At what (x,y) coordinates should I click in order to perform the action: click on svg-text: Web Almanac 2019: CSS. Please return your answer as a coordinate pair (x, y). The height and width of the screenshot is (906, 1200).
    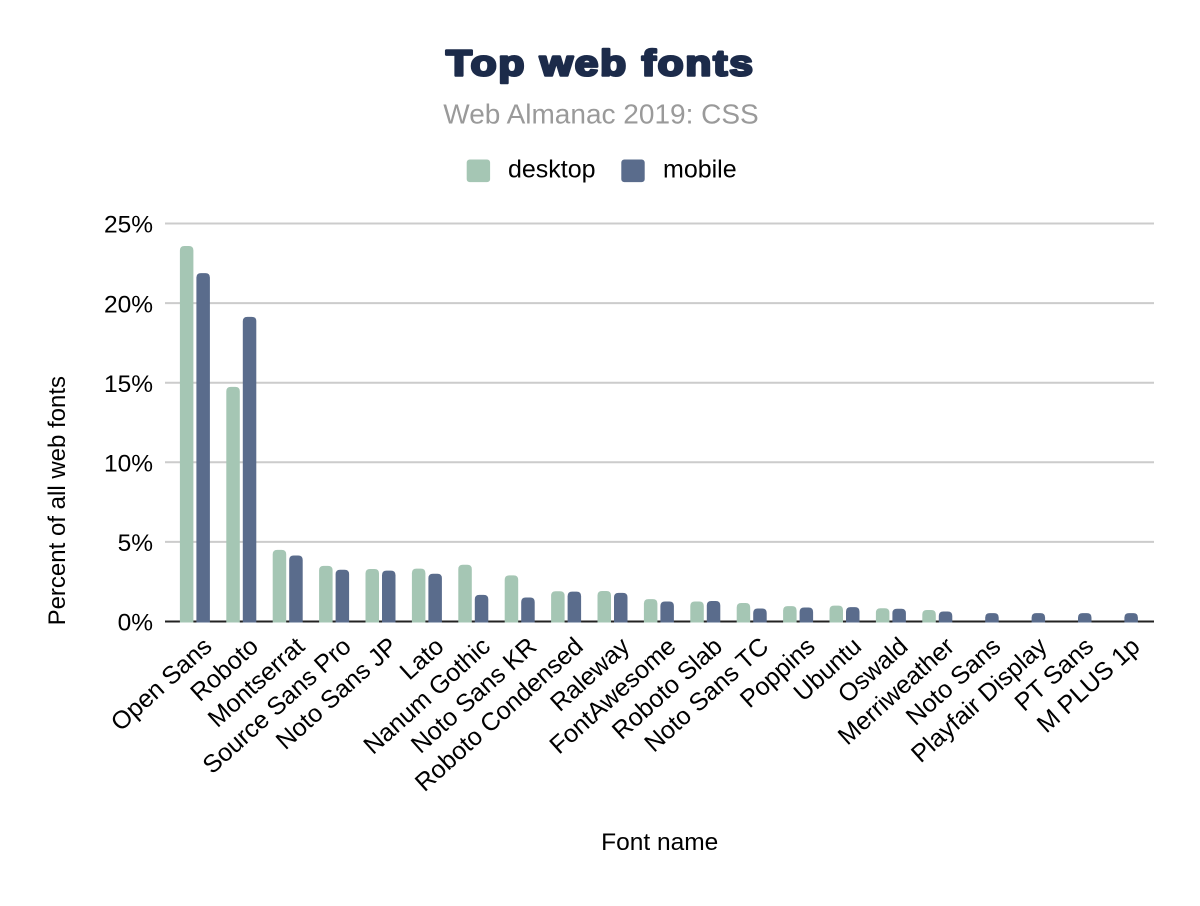
    Looking at the image, I should click on (600, 113).